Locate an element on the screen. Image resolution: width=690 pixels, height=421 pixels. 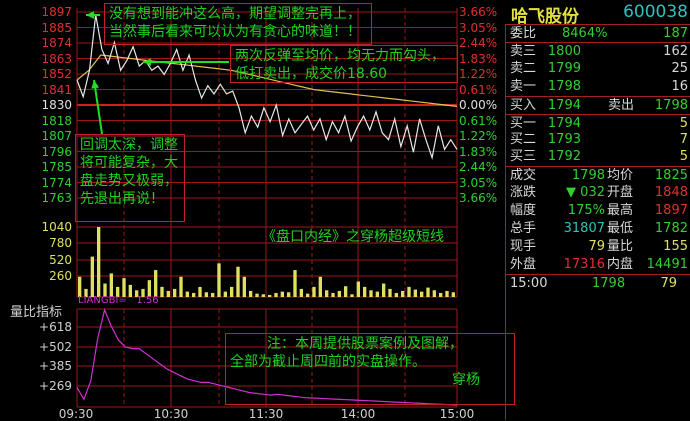
stock-header: 哈飞股份 600038 is located at coordinates (597, 13).